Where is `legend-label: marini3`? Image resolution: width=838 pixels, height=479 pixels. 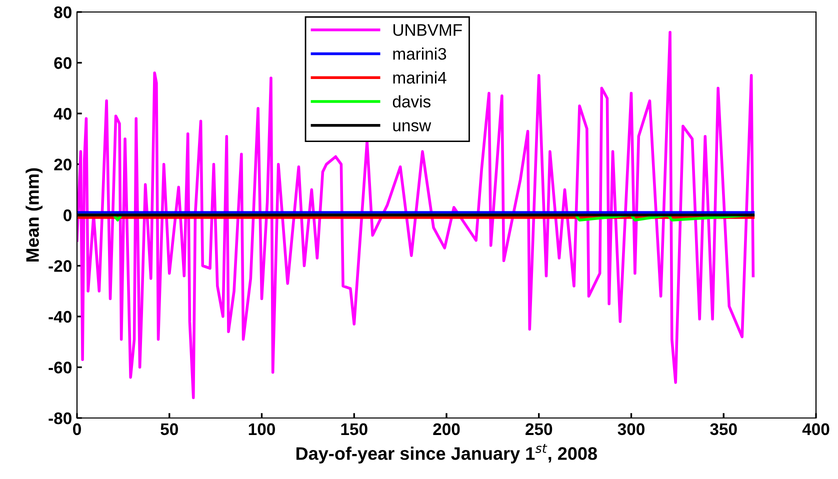
legend-label: marini3 is located at coordinates (419, 54).